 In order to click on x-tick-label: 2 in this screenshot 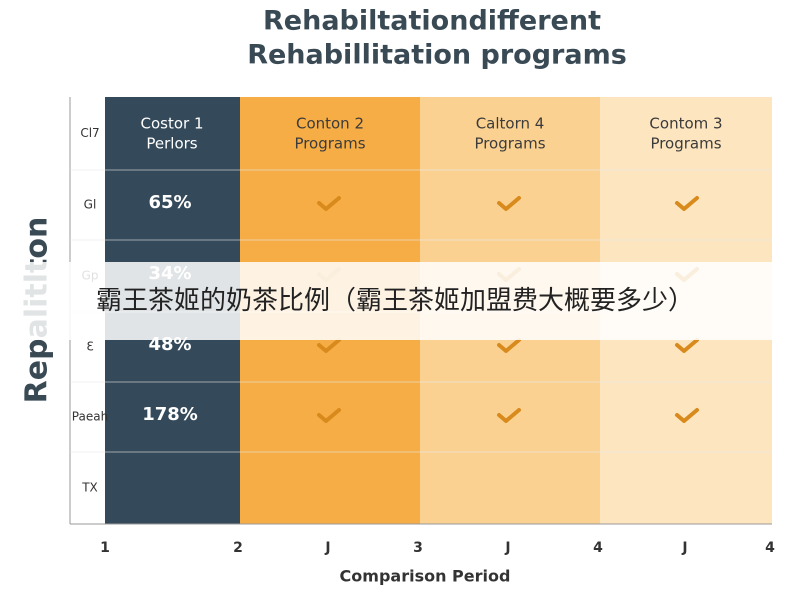, I will do `click(238, 548)`.